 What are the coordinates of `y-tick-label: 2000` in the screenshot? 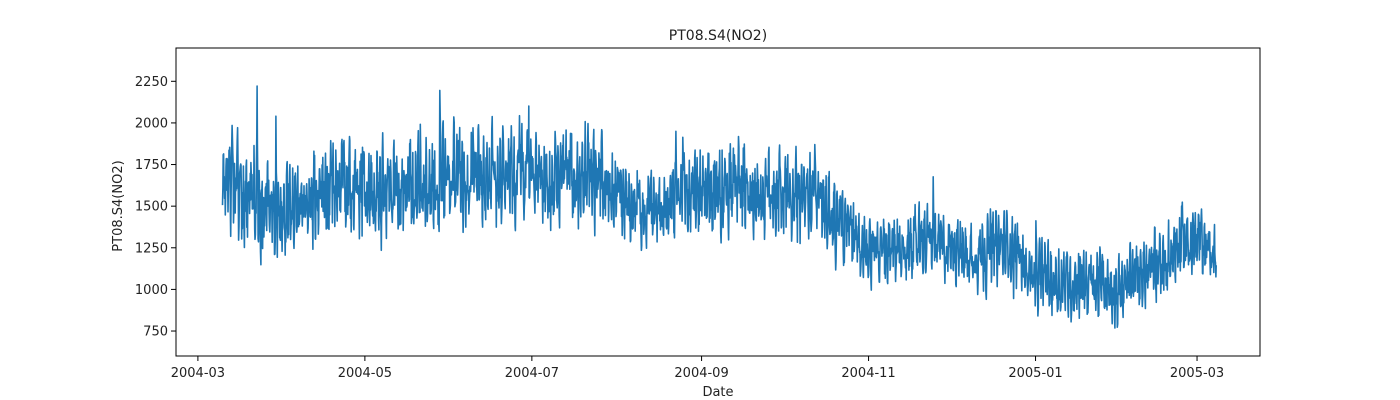 It's located at (151, 123).